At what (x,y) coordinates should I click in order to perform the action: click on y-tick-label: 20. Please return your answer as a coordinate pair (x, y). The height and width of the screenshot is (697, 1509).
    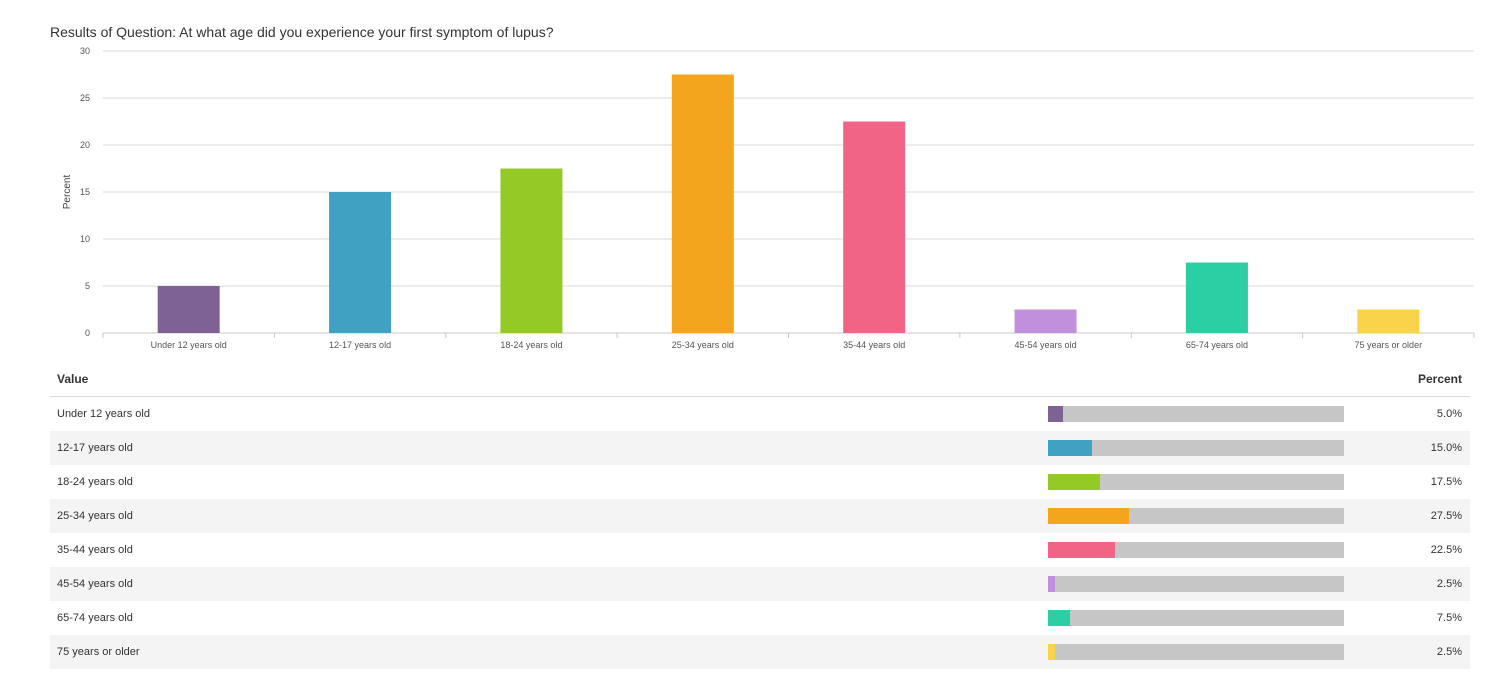
    Looking at the image, I should click on (85, 145).